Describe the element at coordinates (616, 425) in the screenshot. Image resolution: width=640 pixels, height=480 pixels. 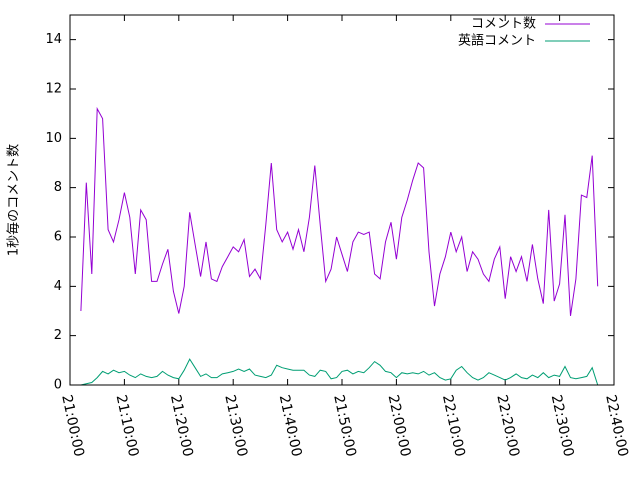
I see `x-tick-label: 22:40:00` at that location.